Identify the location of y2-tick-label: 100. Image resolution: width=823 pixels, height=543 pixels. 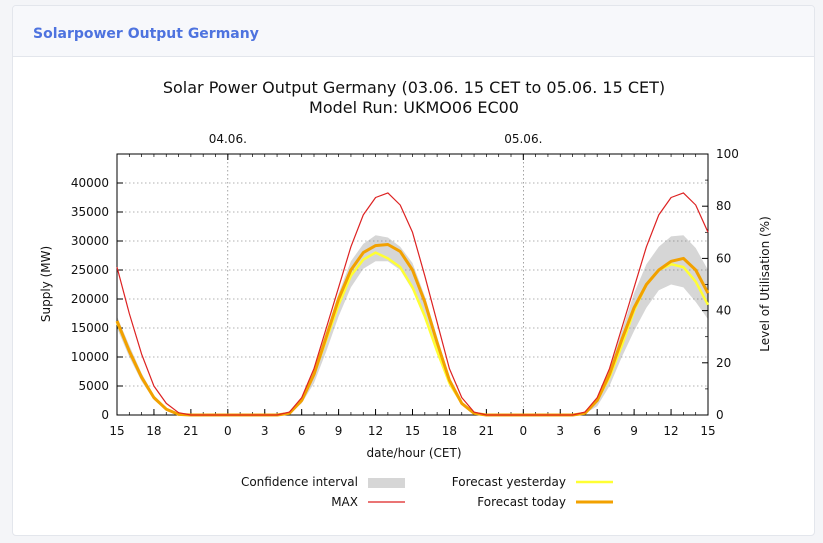
(727, 154).